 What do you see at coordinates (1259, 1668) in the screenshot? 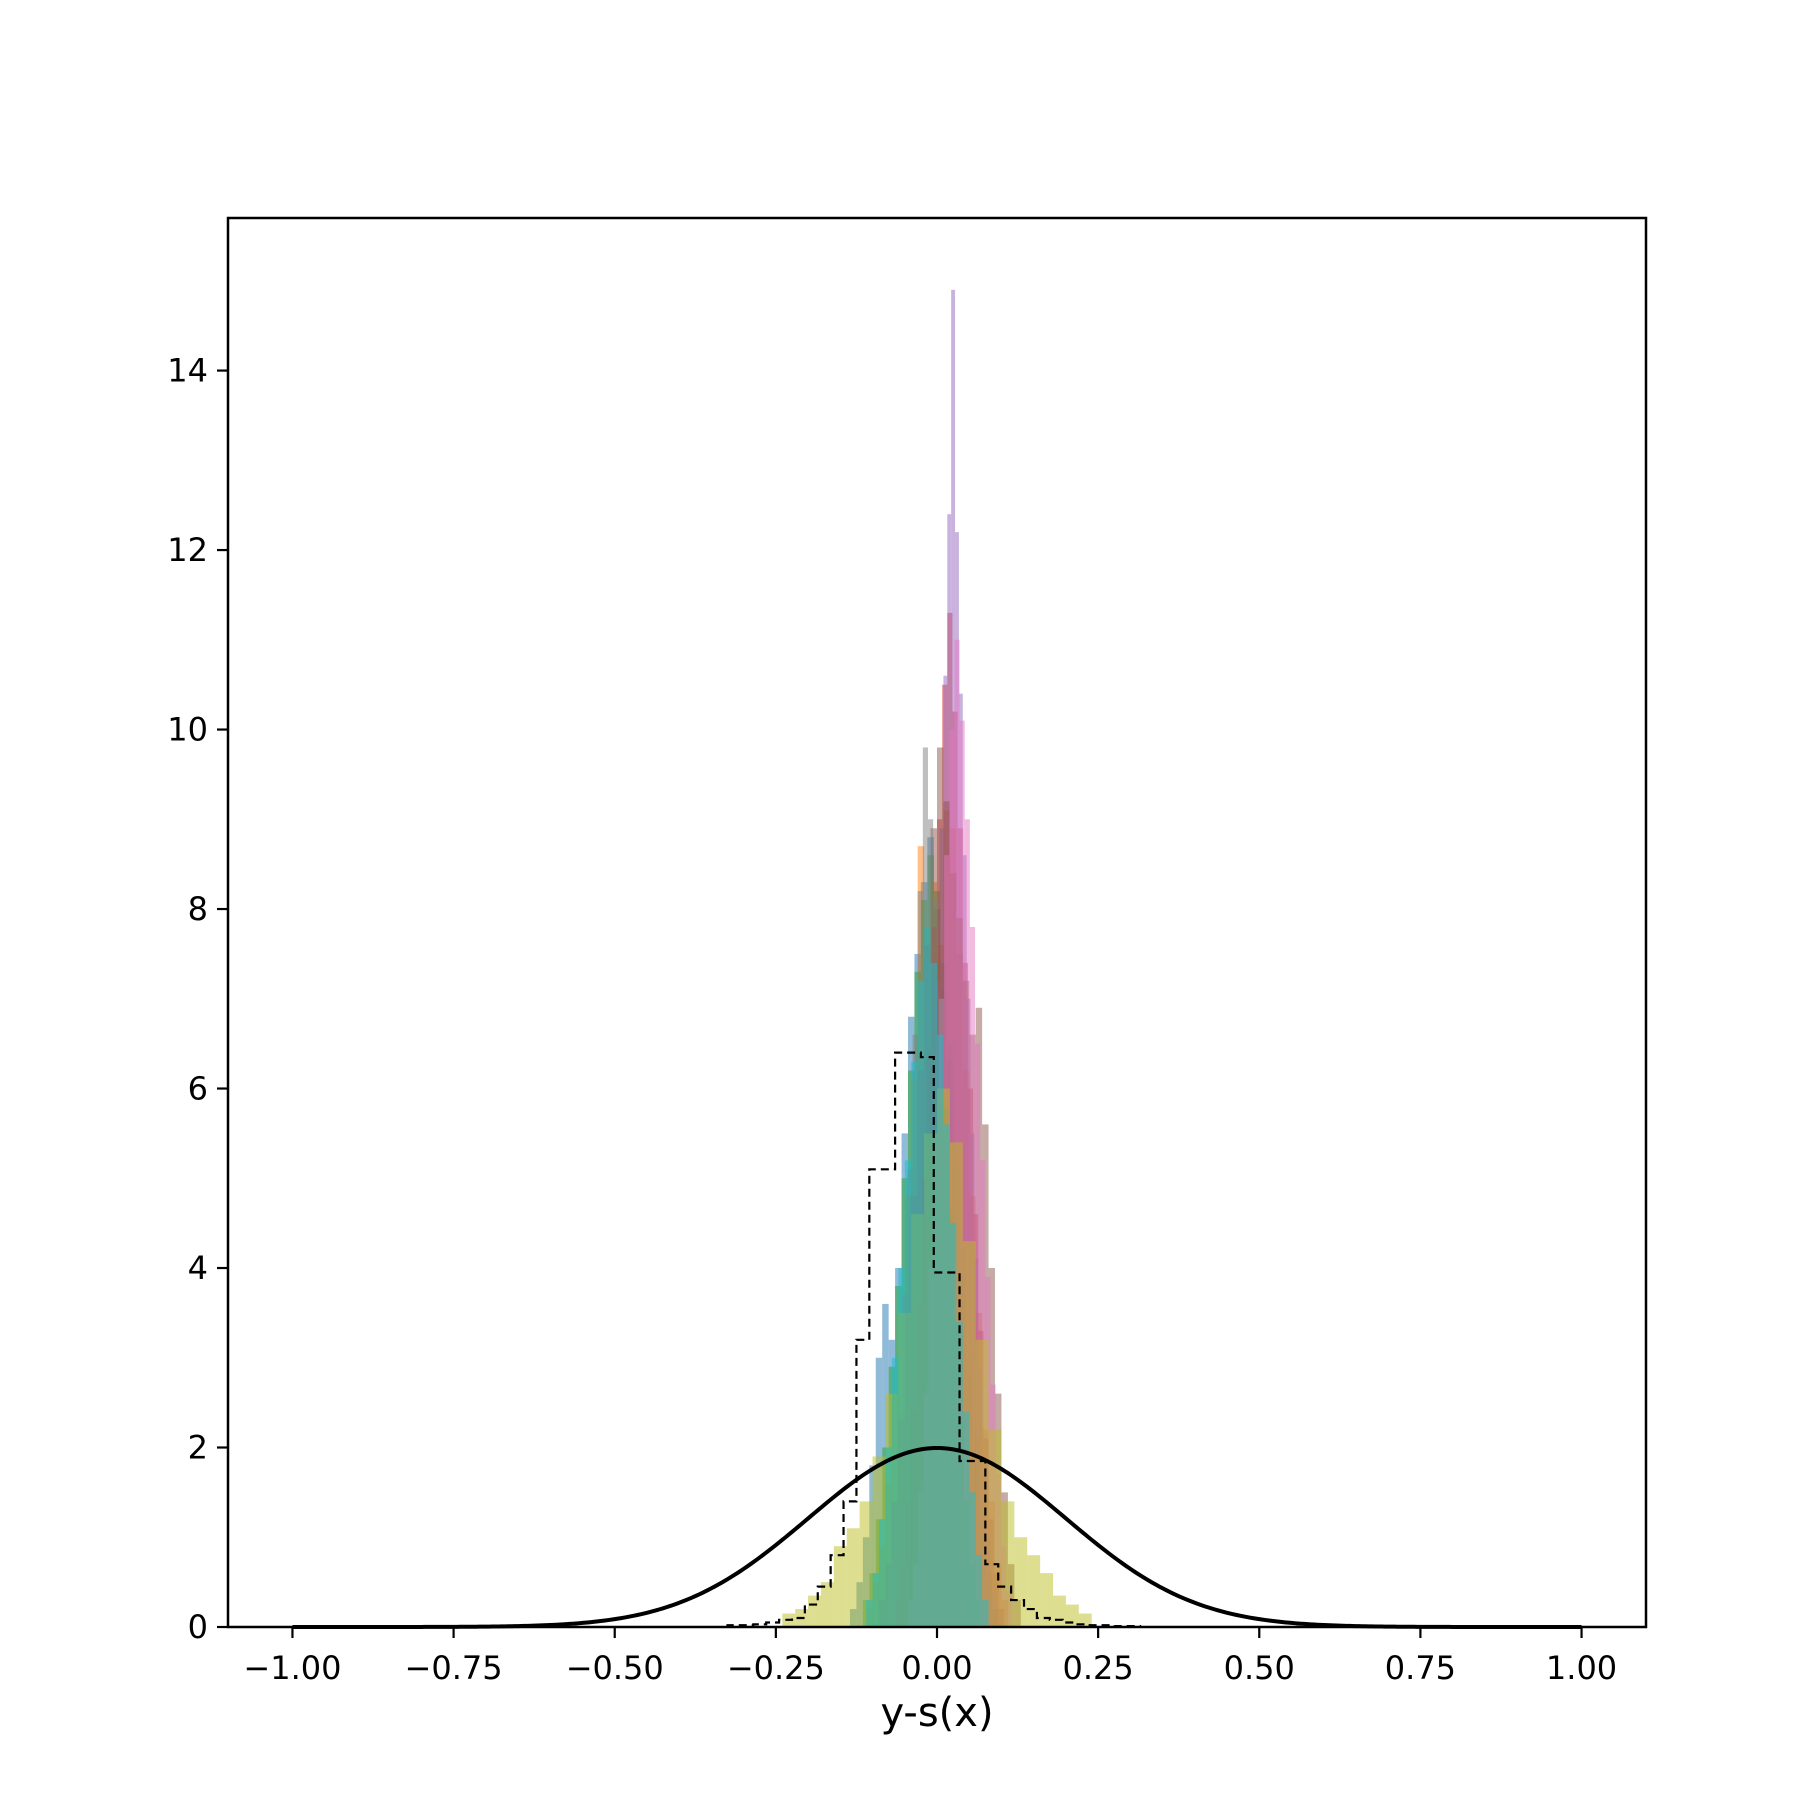
I see `x-tick-label: 0.50` at bounding box center [1259, 1668].